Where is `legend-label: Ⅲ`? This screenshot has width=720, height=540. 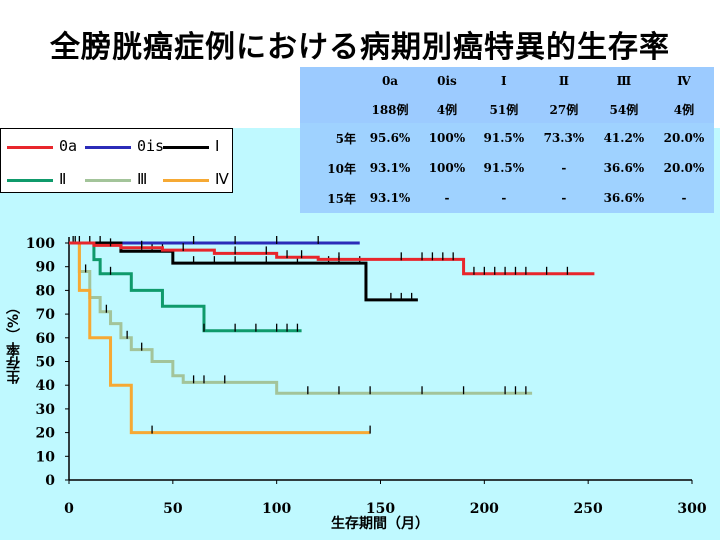 legend-label: Ⅲ is located at coordinates (142, 179).